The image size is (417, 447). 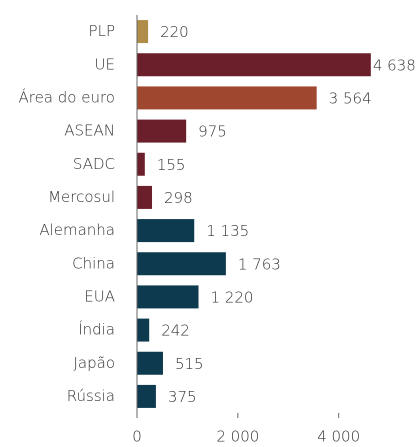 I want to click on value-label: 1 135, so click(x=227, y=231).